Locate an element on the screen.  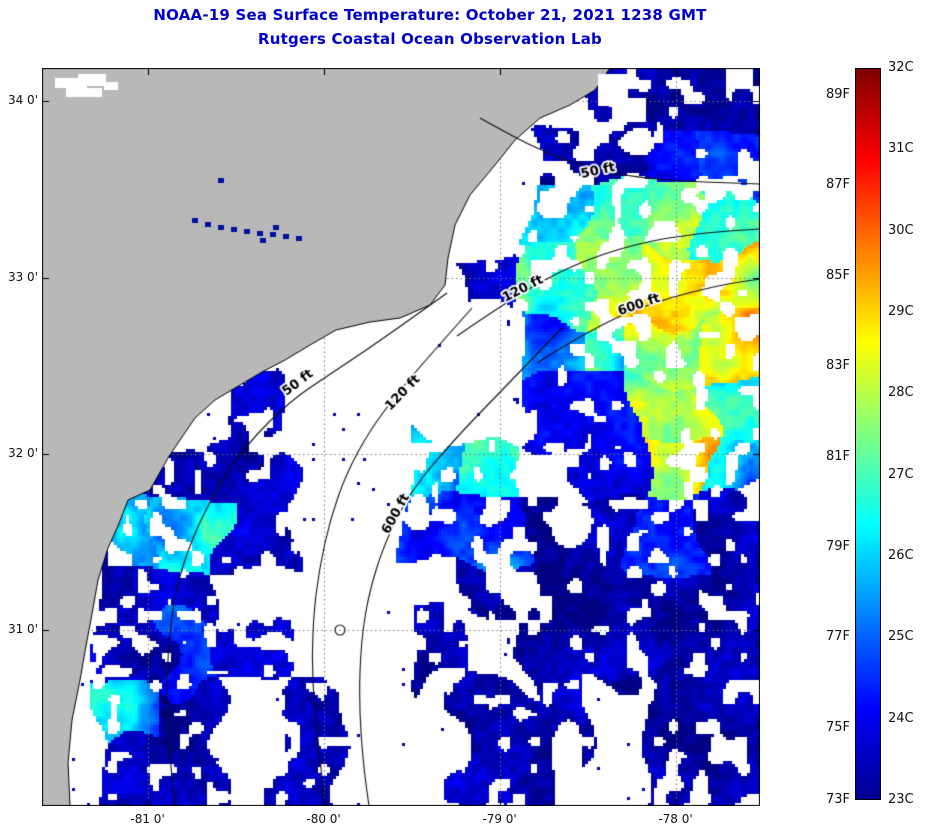
colorbar-c-label: 24C is located at coordinates (901, 718).